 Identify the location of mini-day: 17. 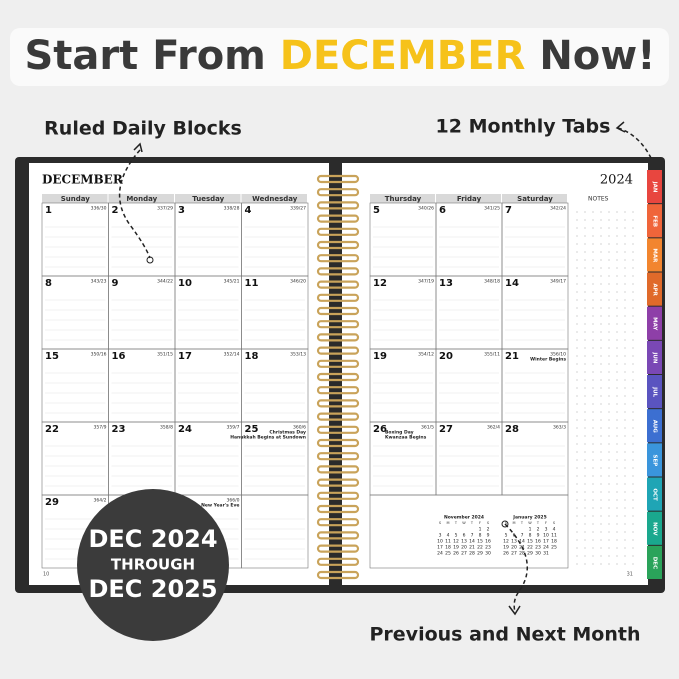
(440, 548).